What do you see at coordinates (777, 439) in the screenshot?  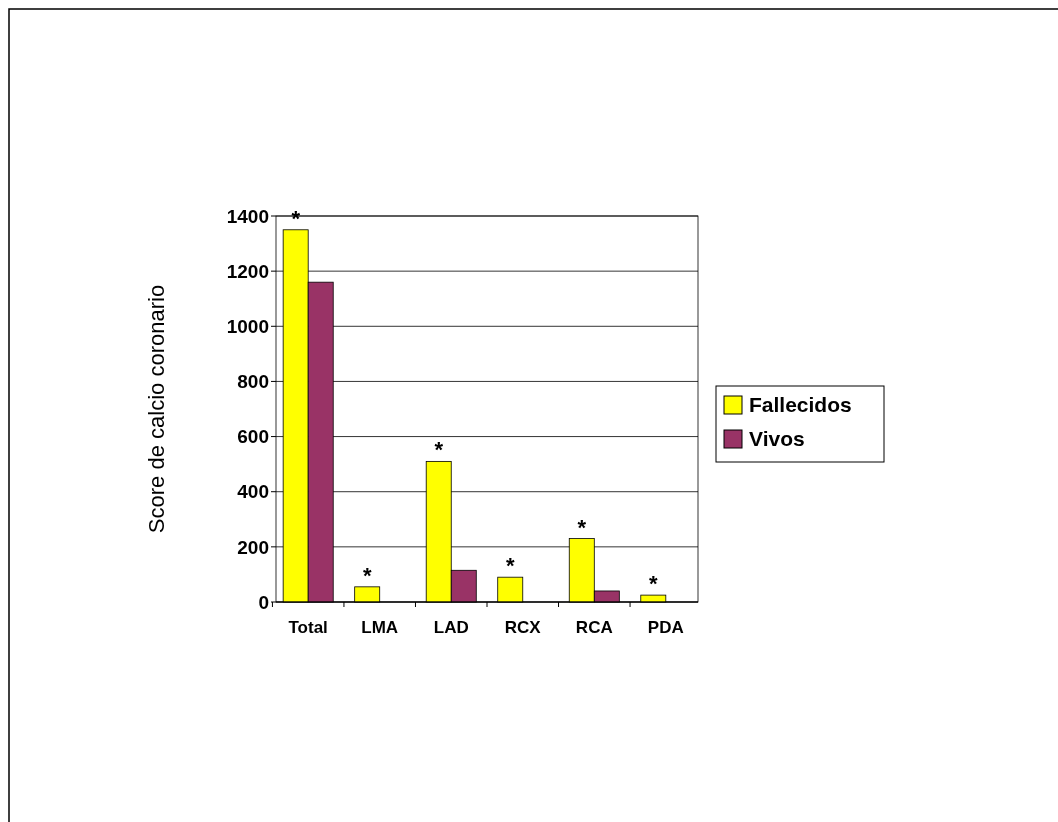 I see `legend-label: Vivos` at bounding box center [777, 439].